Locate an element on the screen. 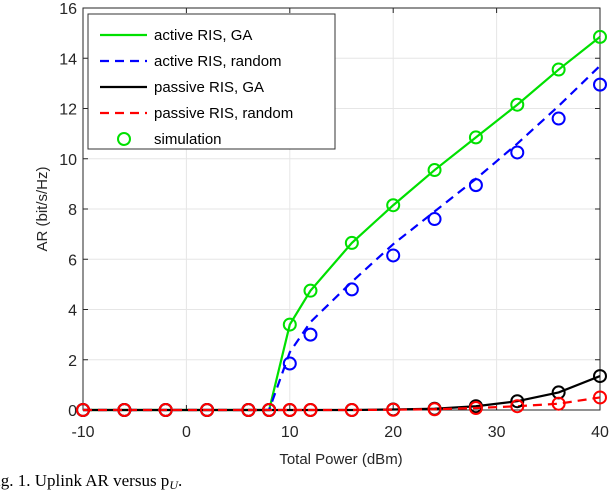 Image resolution: width=610 pixels, height=494 pixels. y-tick-label: 10 is located at coordinates (68, 160).